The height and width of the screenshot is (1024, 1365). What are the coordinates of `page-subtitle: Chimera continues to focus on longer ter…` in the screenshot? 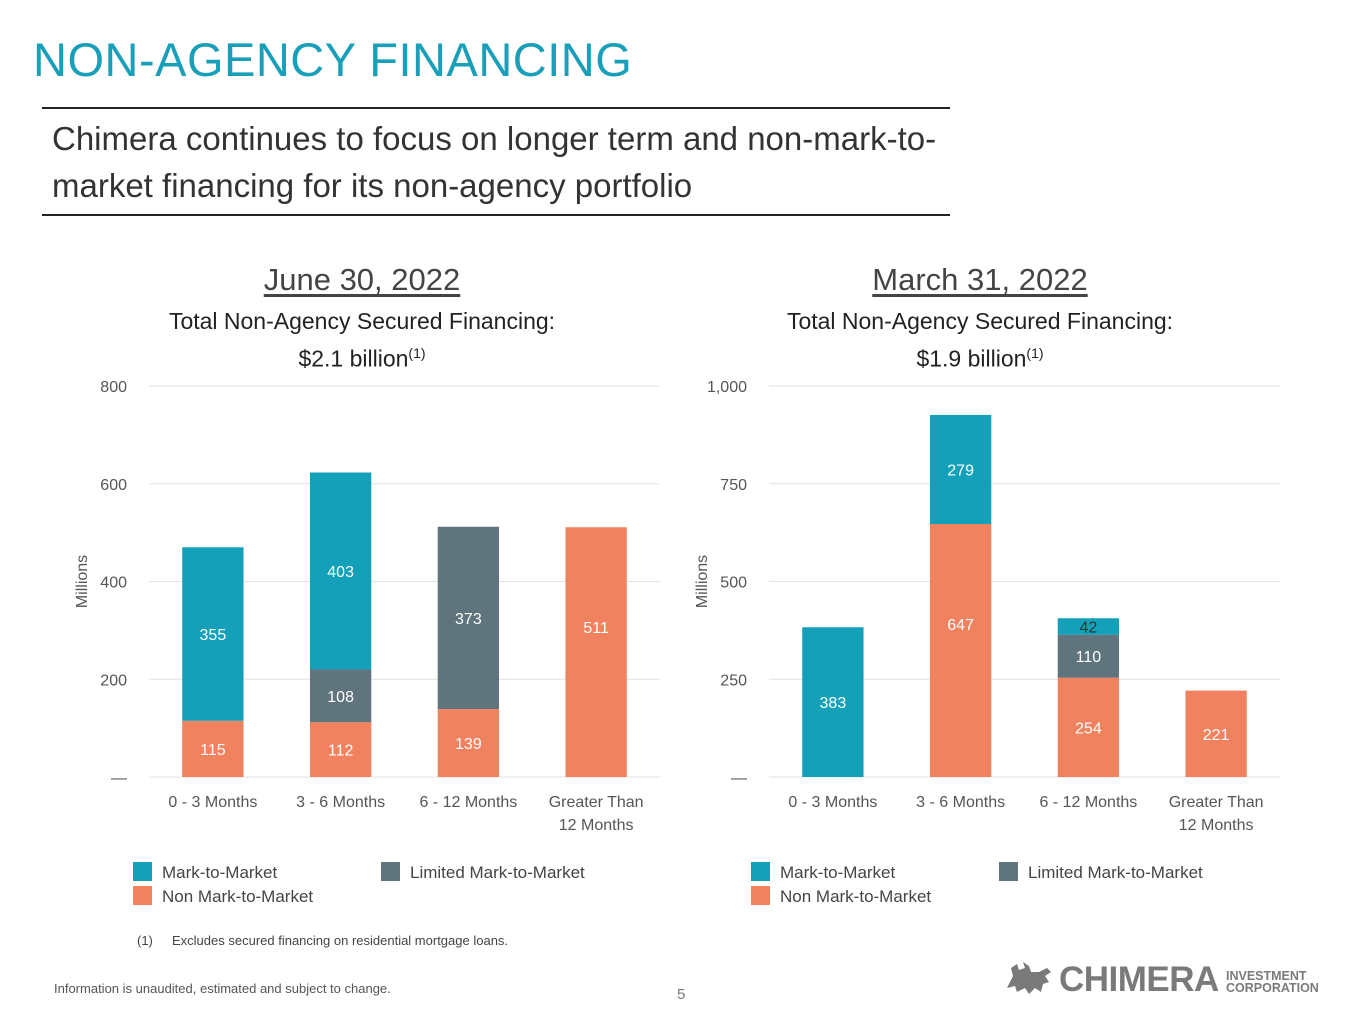 It's located at (494, 162).